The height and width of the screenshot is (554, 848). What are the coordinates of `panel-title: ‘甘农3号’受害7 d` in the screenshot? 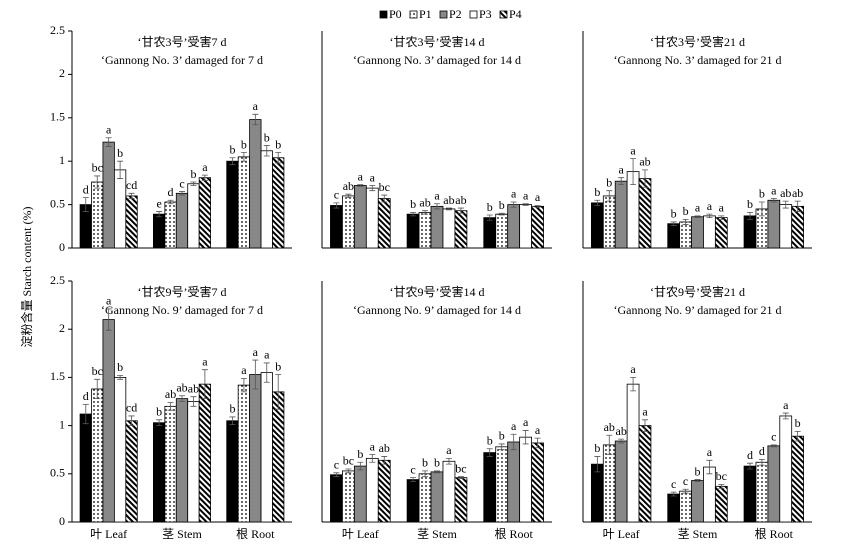 It's located at (182, 41).